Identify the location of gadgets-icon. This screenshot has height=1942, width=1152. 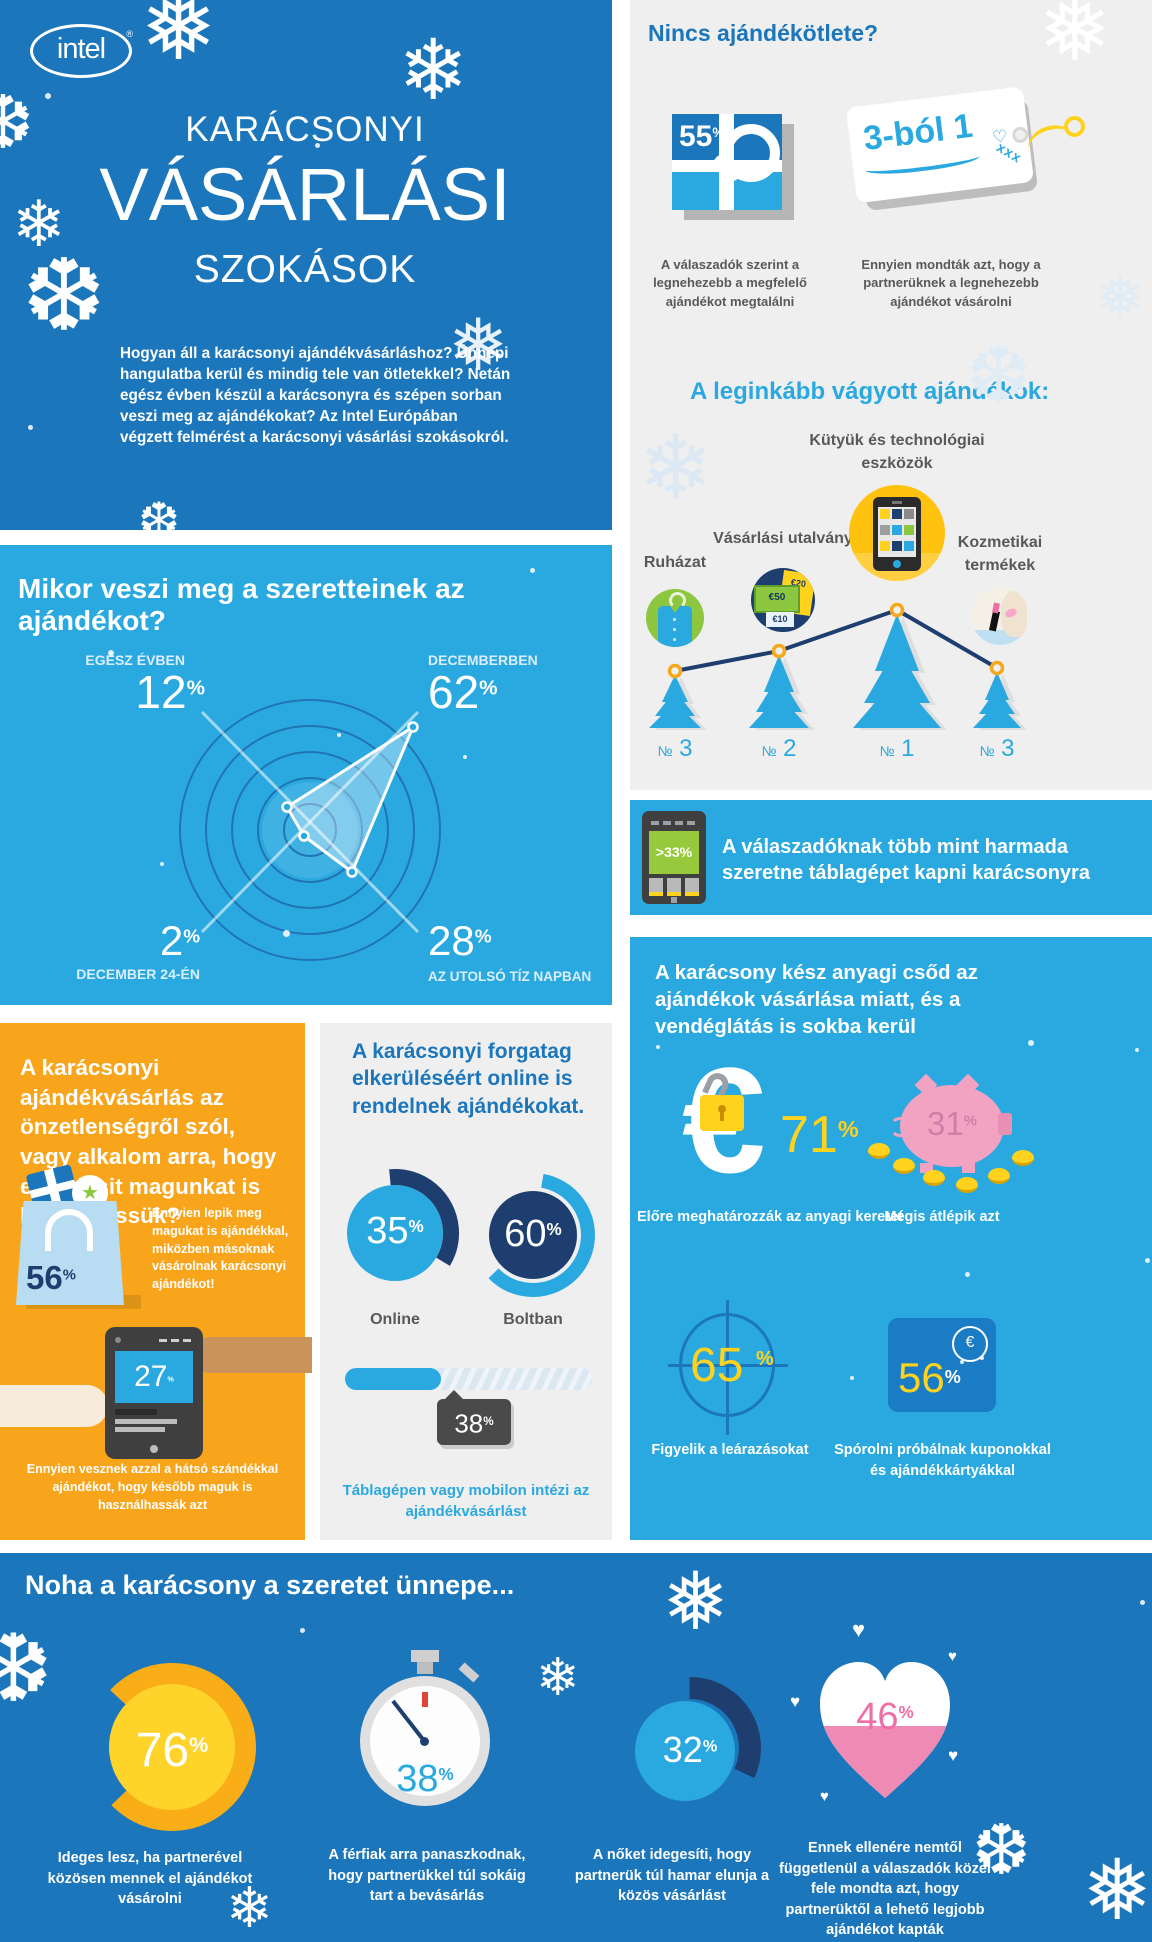
(897, 533).